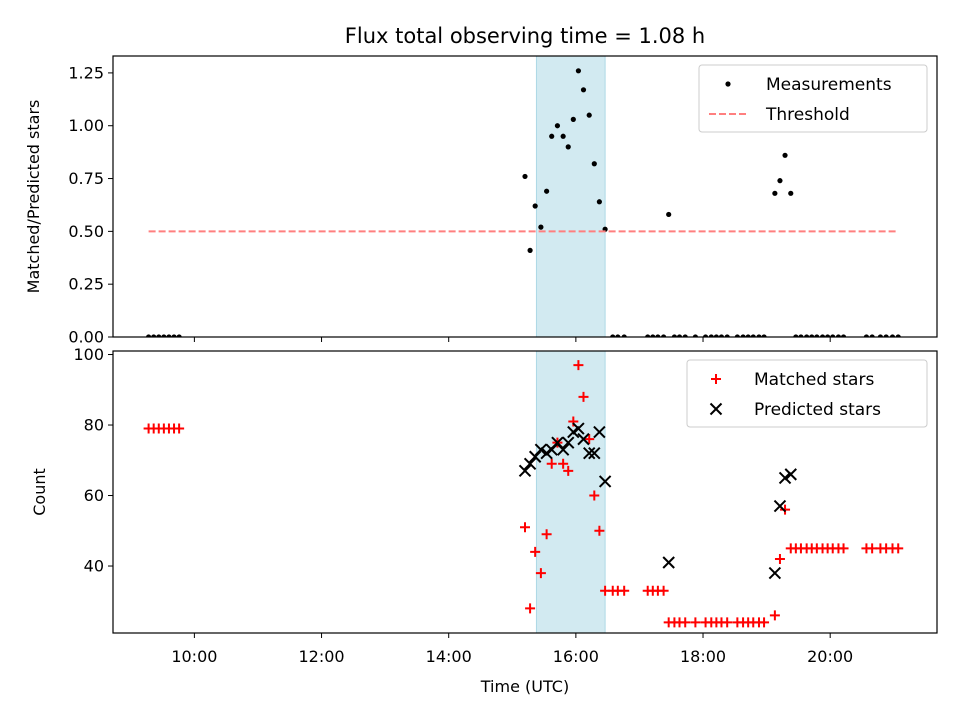  Describe the element at coordinates (88, 354) in the screenshot. I see `y-tick-label: 100` at that location.